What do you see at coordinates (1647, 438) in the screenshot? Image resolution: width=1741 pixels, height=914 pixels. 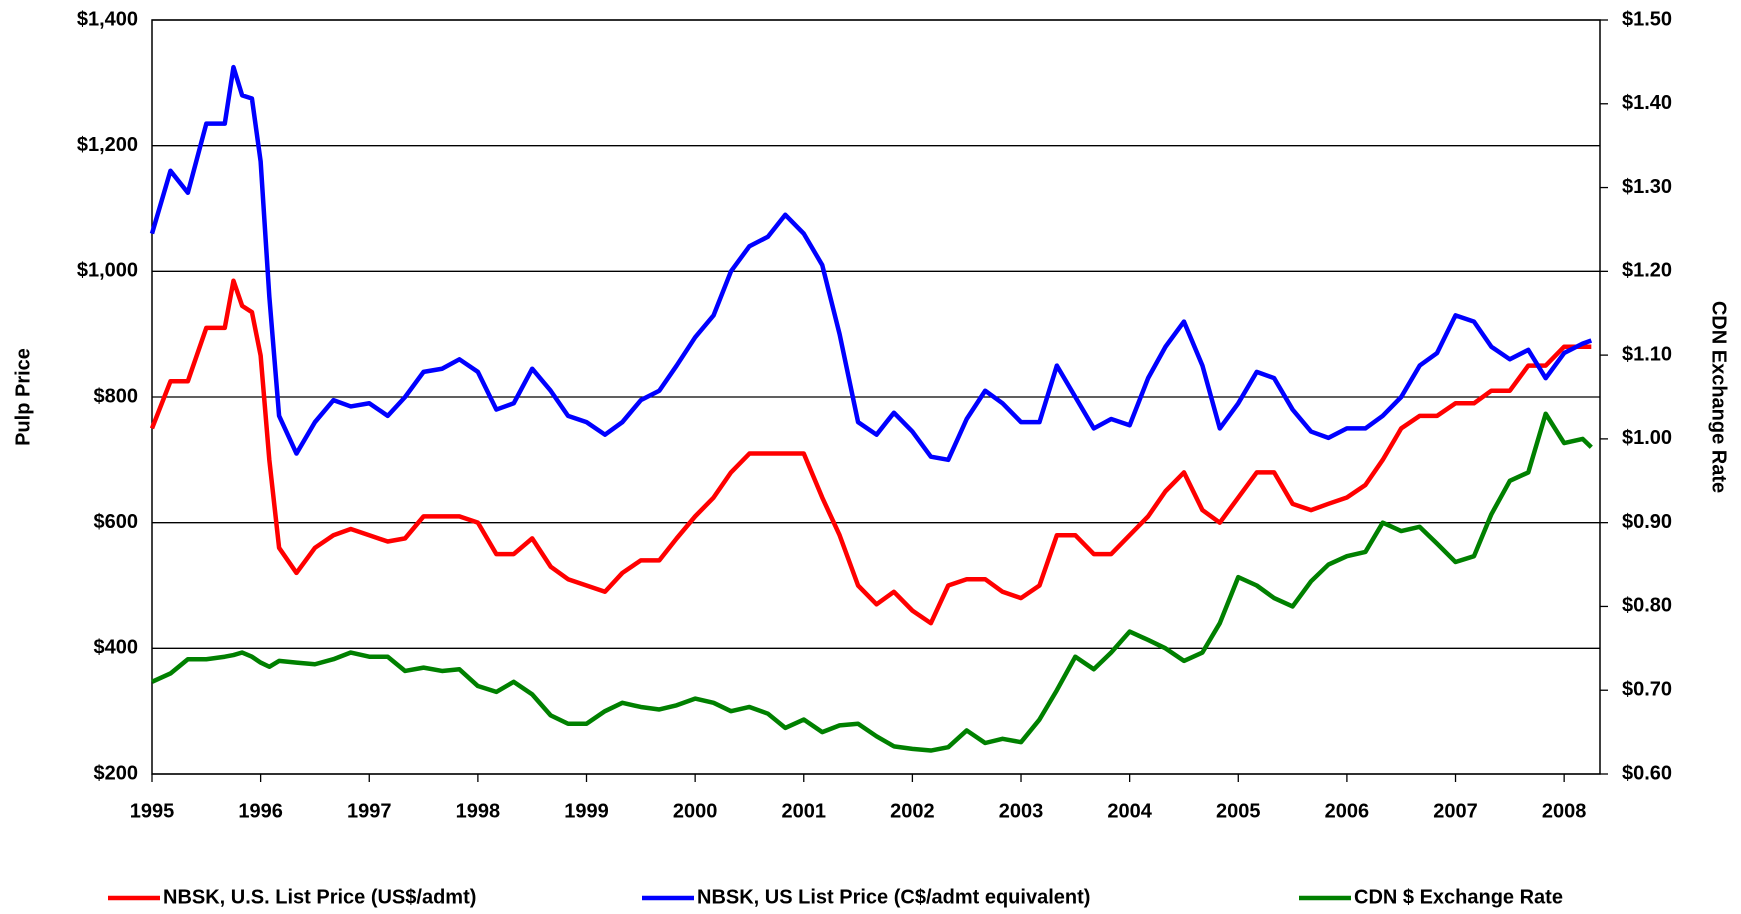 I see `y2-tick-label: $1.00` at bounding box center [1647, 438].